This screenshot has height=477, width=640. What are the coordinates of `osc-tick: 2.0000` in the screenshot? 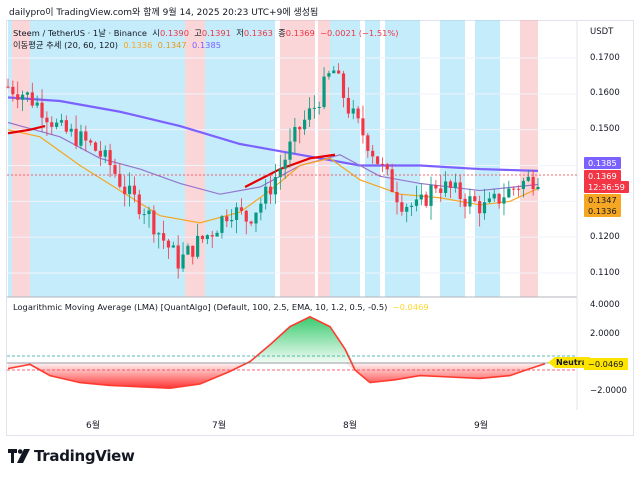 It's located at (605, 334).